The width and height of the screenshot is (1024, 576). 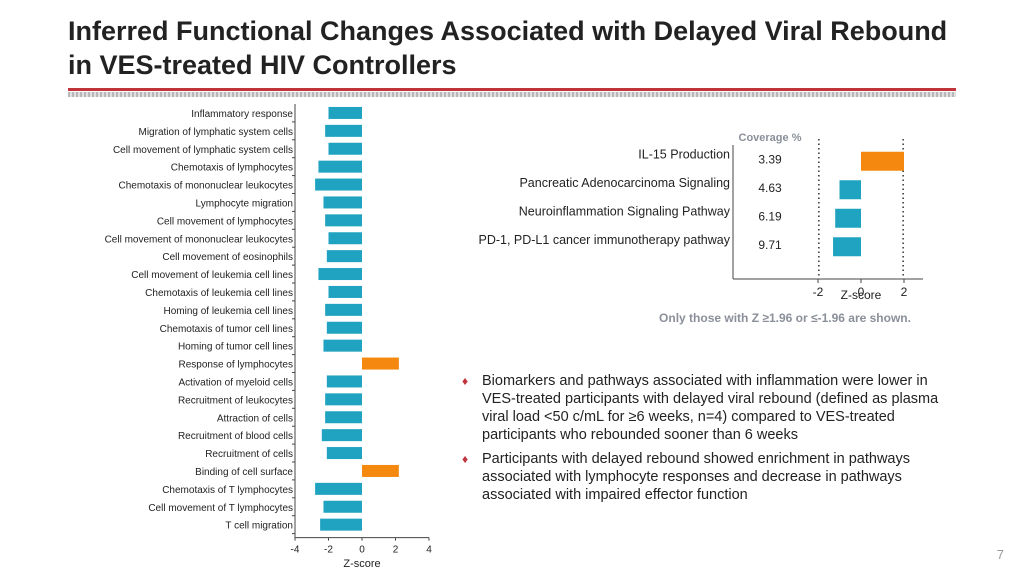 I want to click on left-chart-x-axis-label: Z-score, so click(x=361, y=564).